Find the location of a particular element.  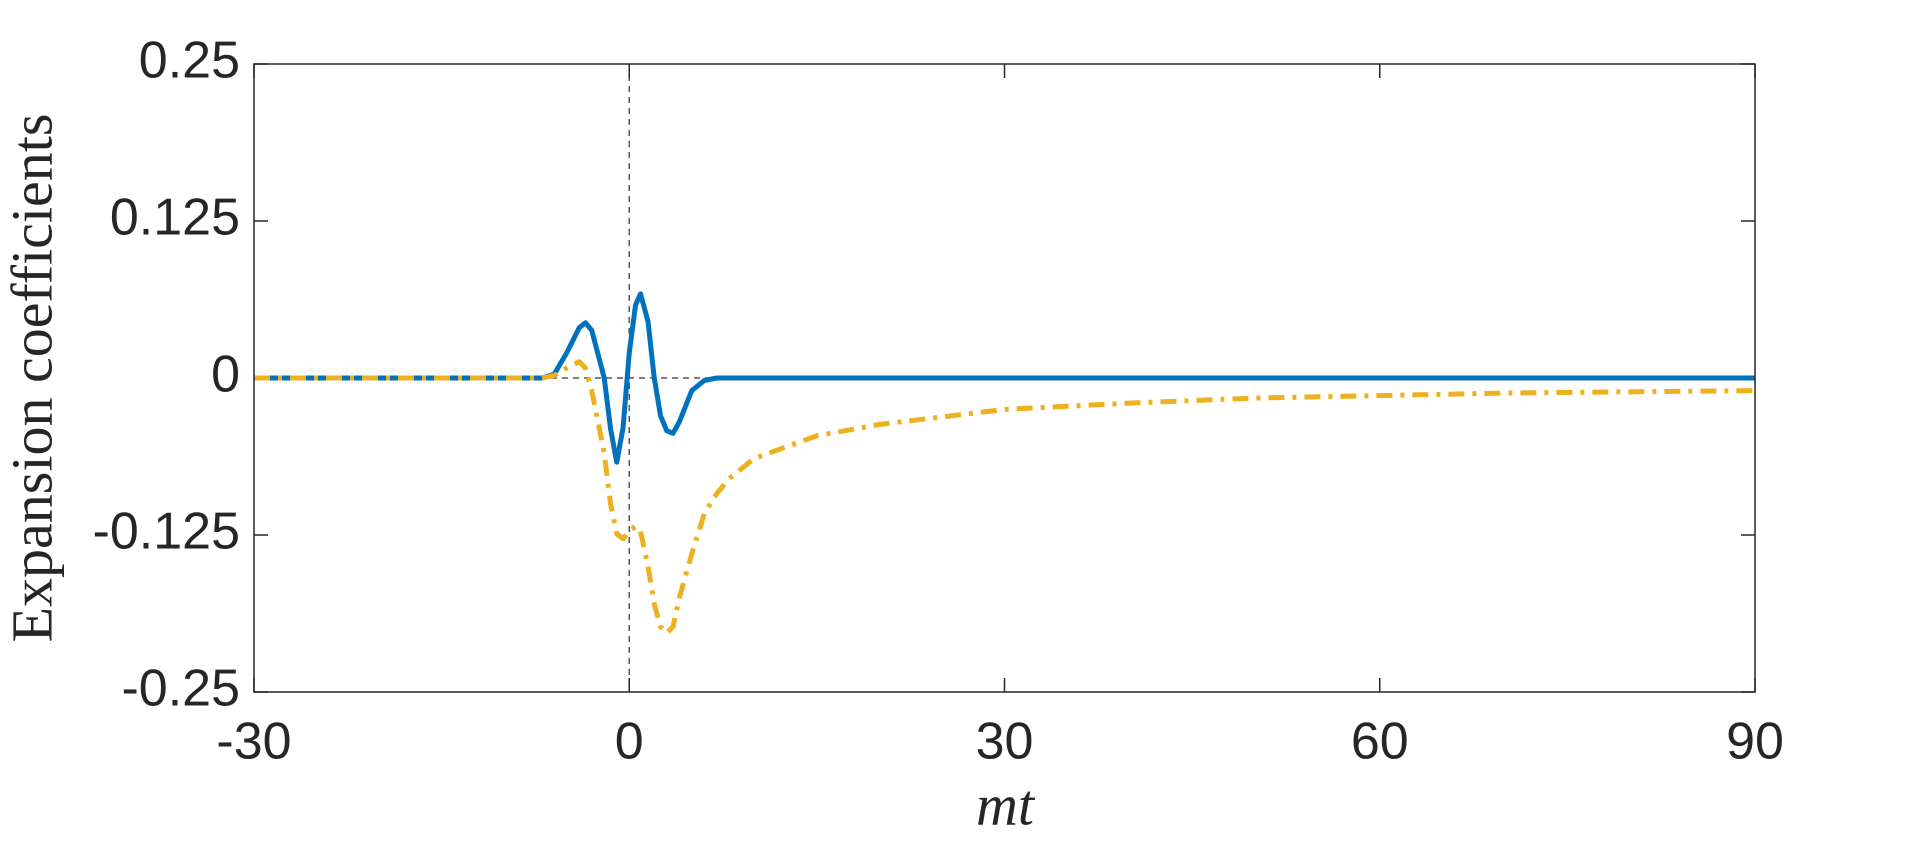

y-axis-label: Expansion coefficients is located at coordinates (32, 378).